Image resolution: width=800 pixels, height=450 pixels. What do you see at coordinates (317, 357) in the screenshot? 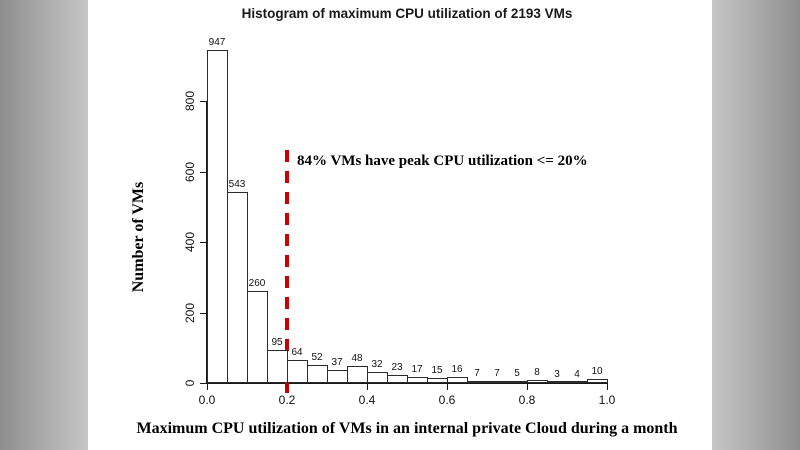
I see `bar-value-label: 52` at bounding box center [317, 357].